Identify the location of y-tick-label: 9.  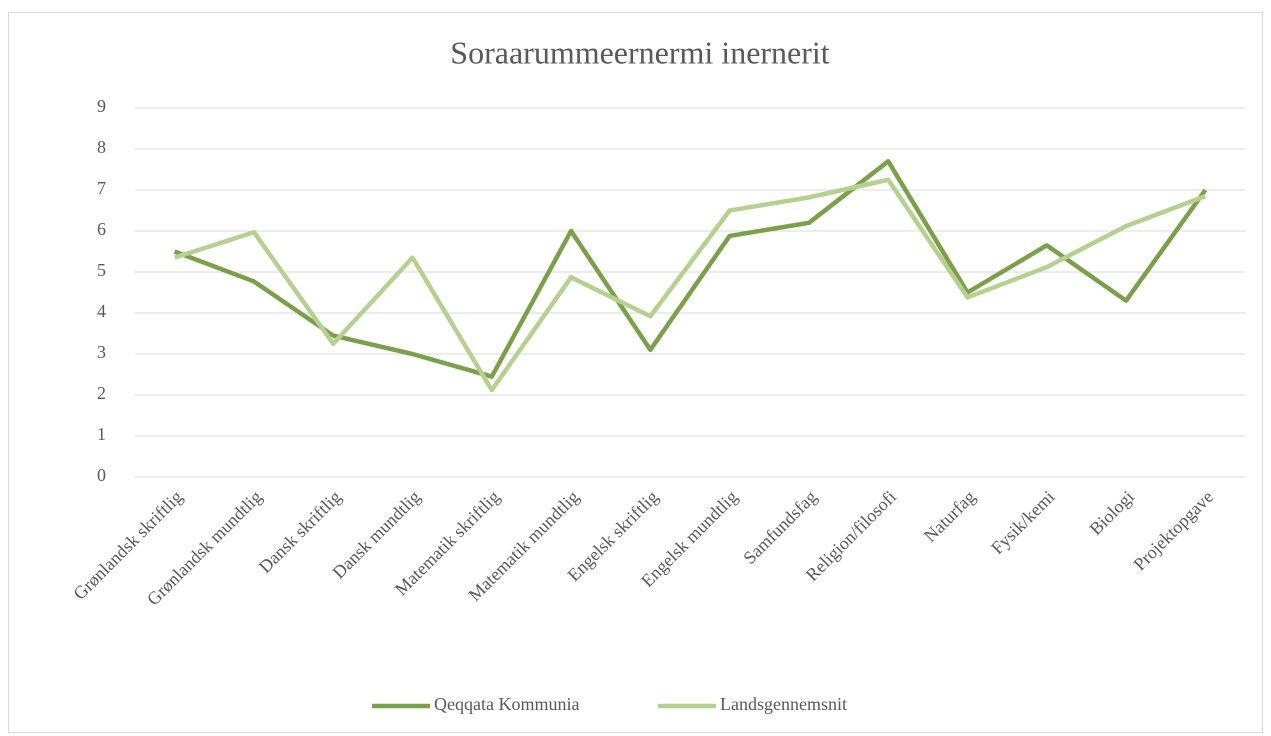
(101, 106).